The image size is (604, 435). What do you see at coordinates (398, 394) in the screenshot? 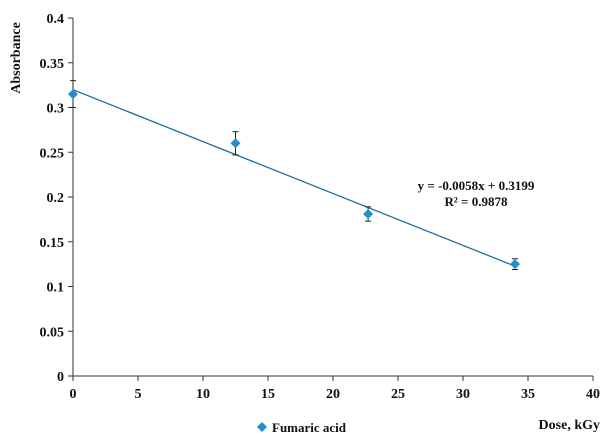
I see `x-tick-label: 25` at bounding box center [398, 394].